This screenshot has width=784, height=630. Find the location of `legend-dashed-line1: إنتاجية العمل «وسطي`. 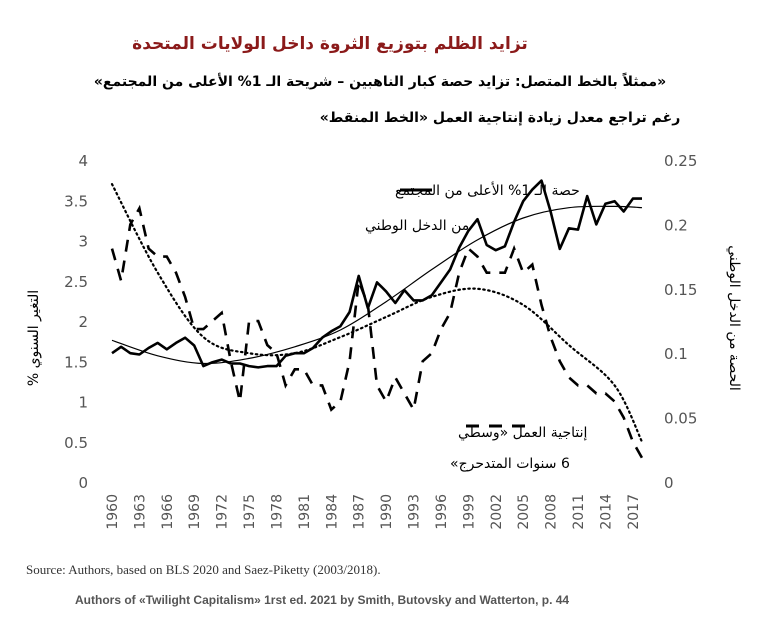

legend-dashed-line1: إنتاجية العمل «وسطي is located at coordinates (522, 433).